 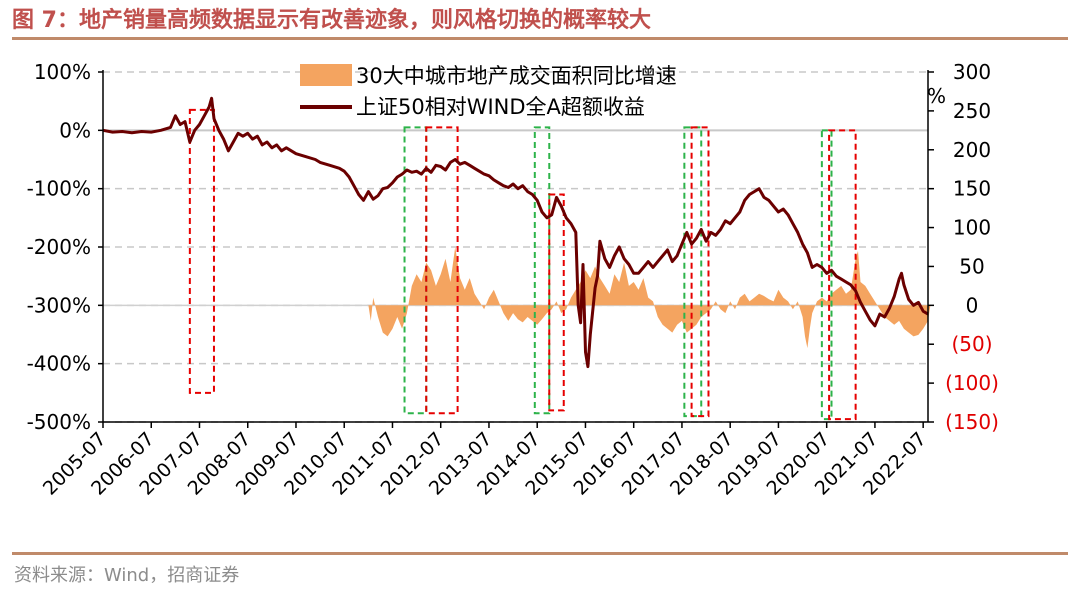 What do you see at coordinates (540, 38) in the screenshot?
I see `title-rule` at bounding box center [540, 38].